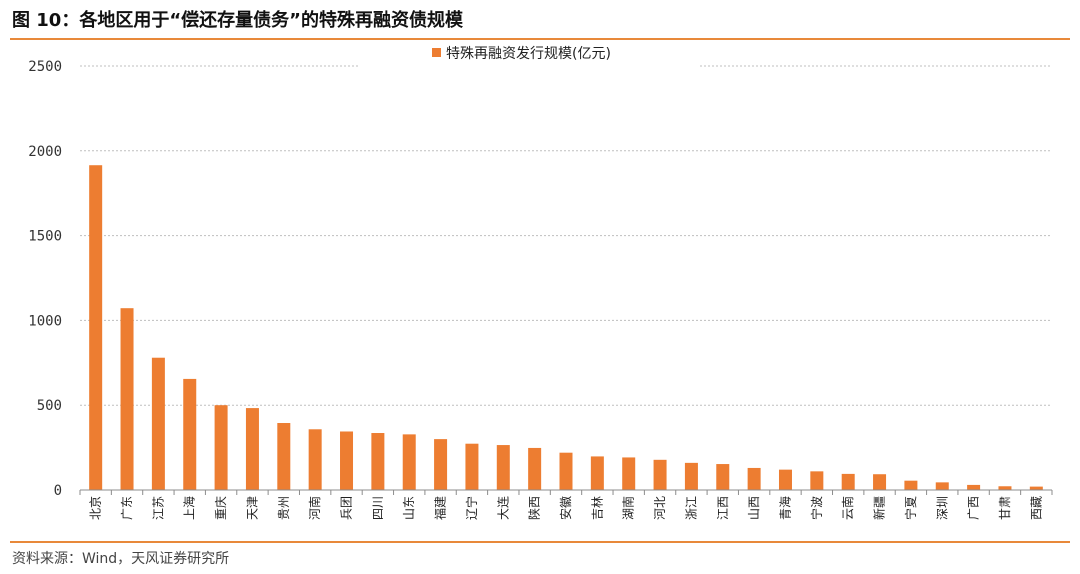  What do you see at coordinates (597, 508) in the screenshot?
I see `x-category-label: 吉林` at bounding box center [597, 508].